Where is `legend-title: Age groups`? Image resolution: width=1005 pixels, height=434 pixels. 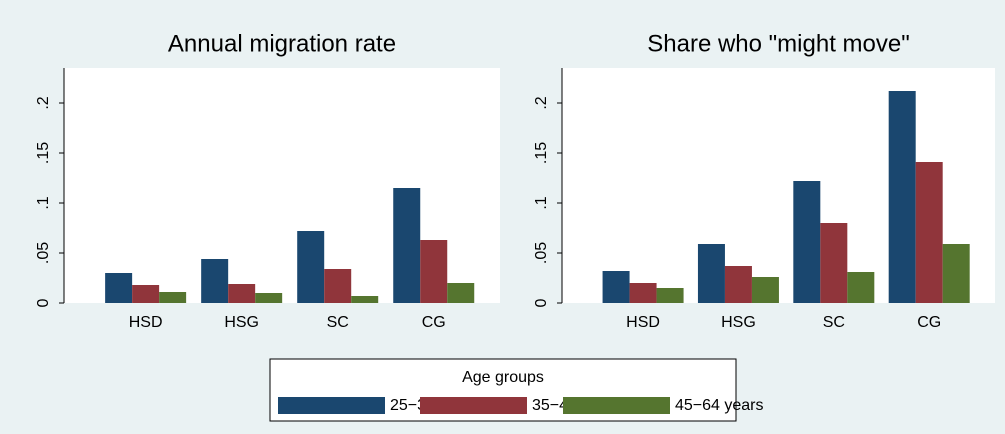
legend-title: Age groups is located at coordinates (503, 377).